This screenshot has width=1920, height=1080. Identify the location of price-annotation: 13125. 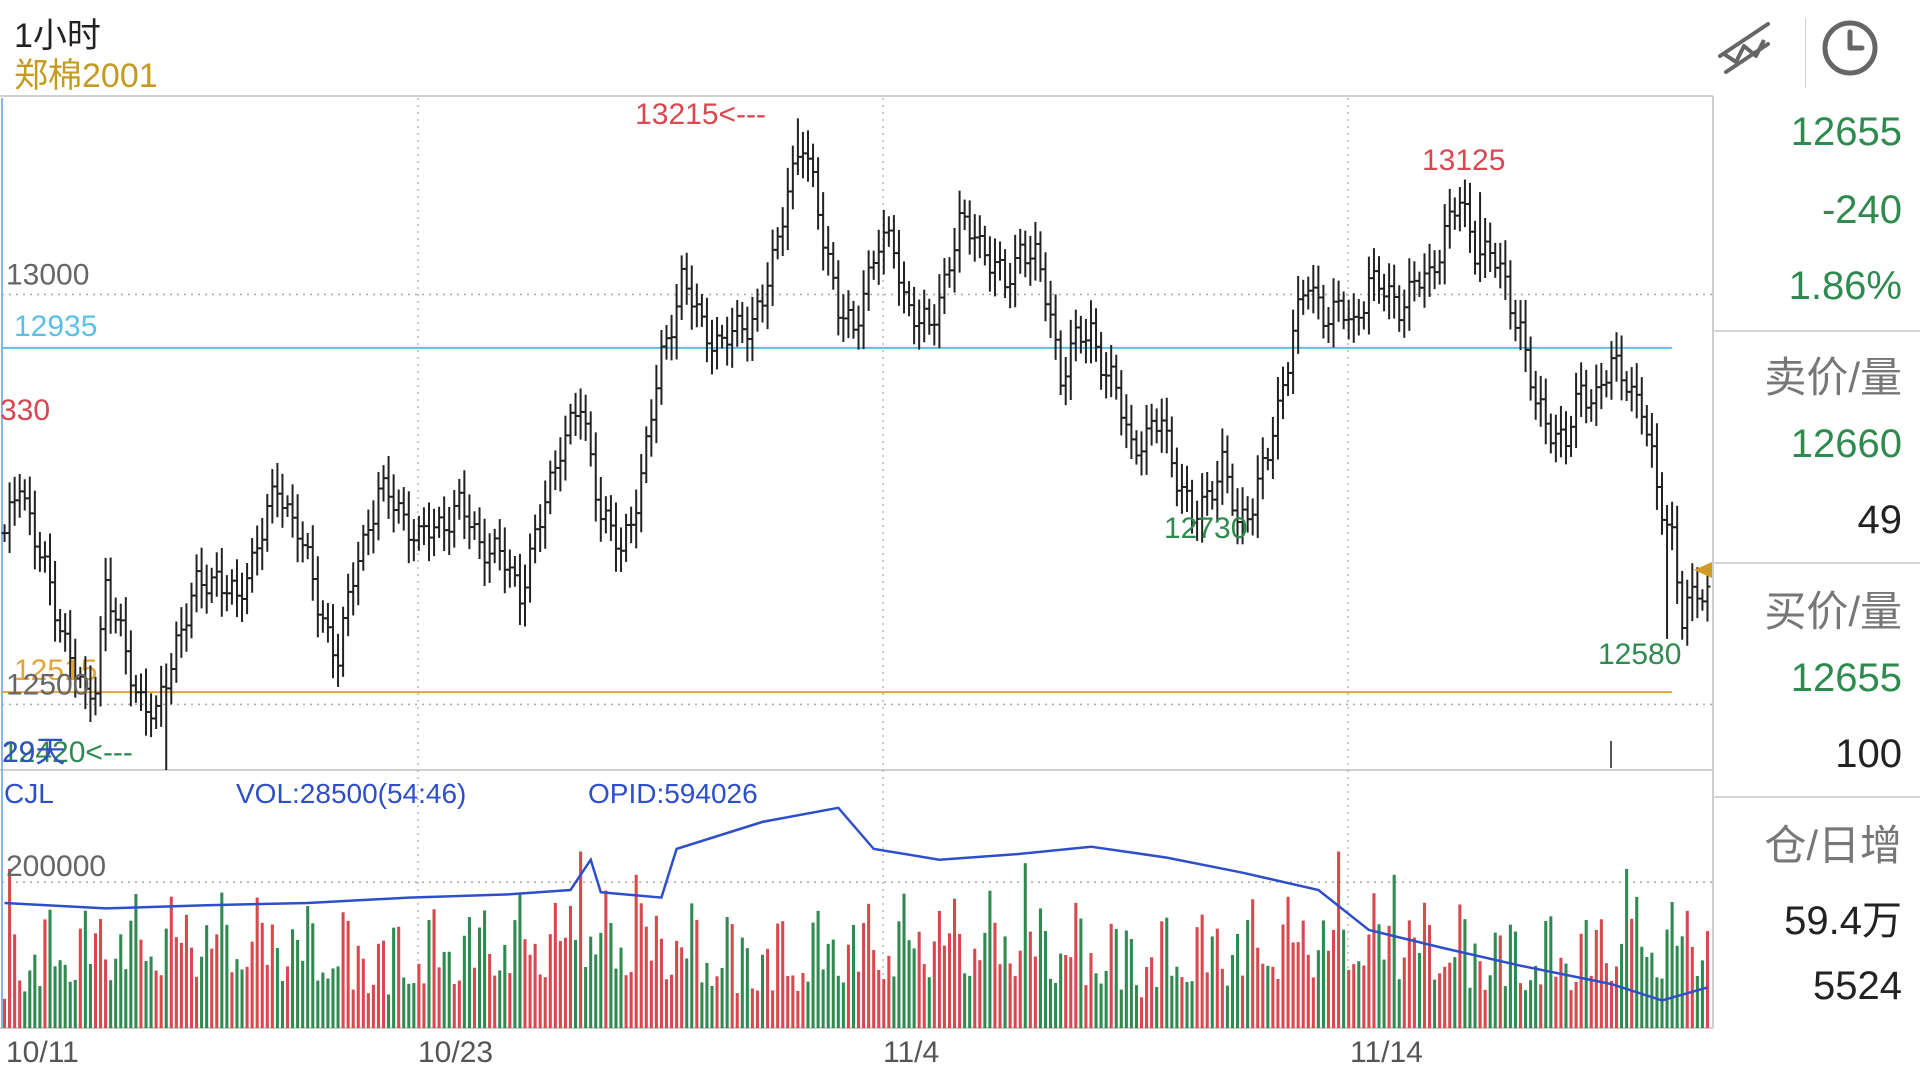
(1463, 160).